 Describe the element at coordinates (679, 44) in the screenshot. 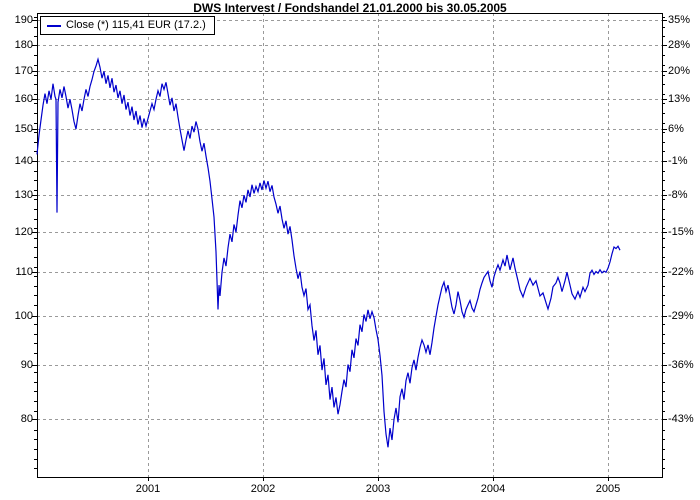

I see `y-axis-right-label: 28%` at that location.